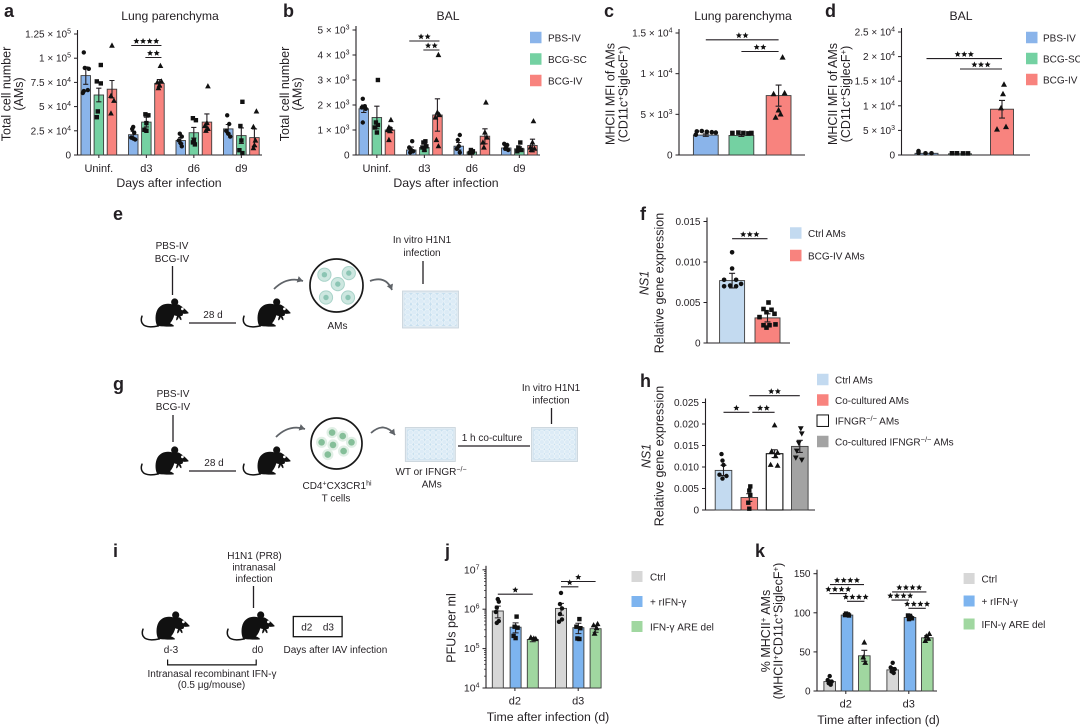 This screenshot has height=728, width=1080. Describe the element at coordinates (836, 257) in the screenshot. I see `svg-text: BCG-IV AMs` at that location.